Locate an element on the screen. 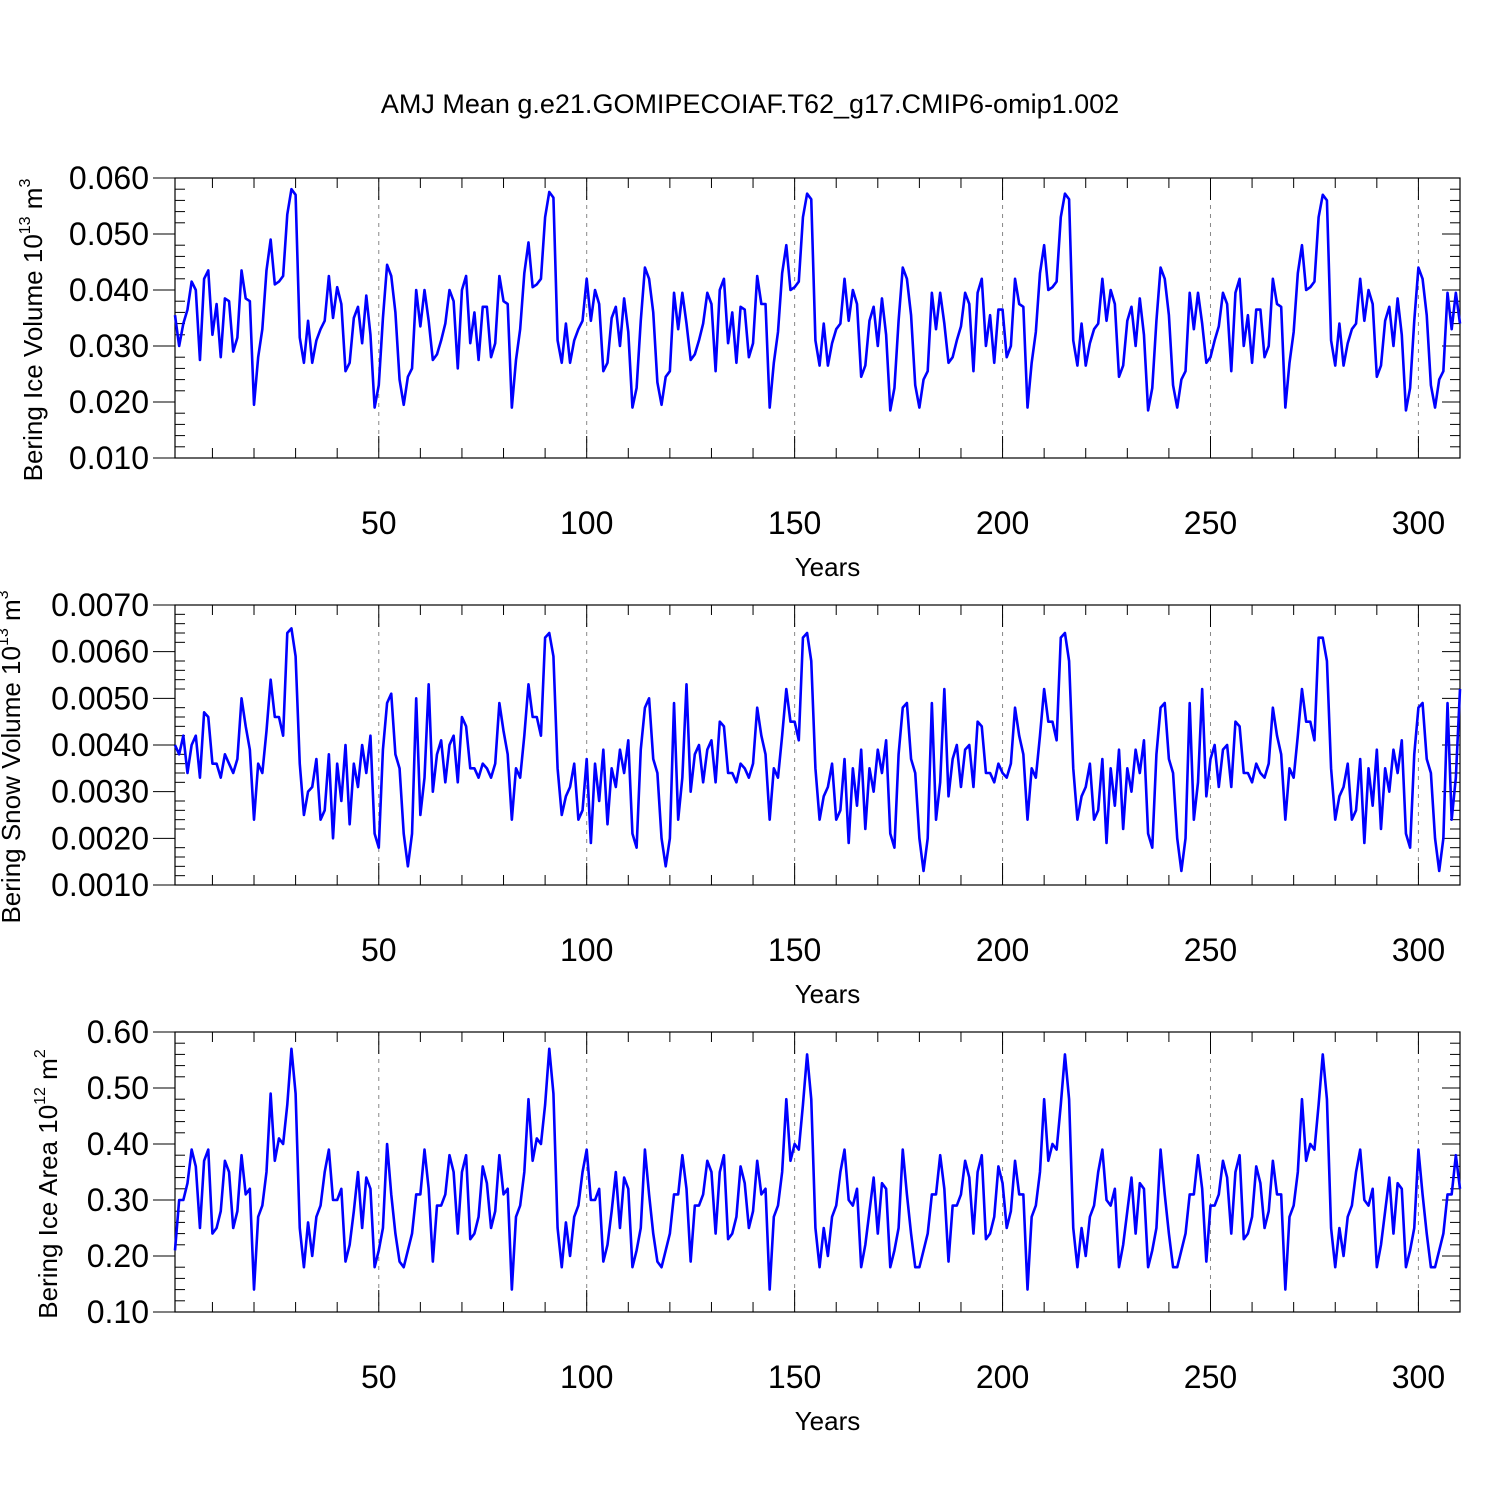 The width and height of the screenshot is (1500, 1500). y-axis-label-exponent: 12 is located at coordinates (40, 1096).